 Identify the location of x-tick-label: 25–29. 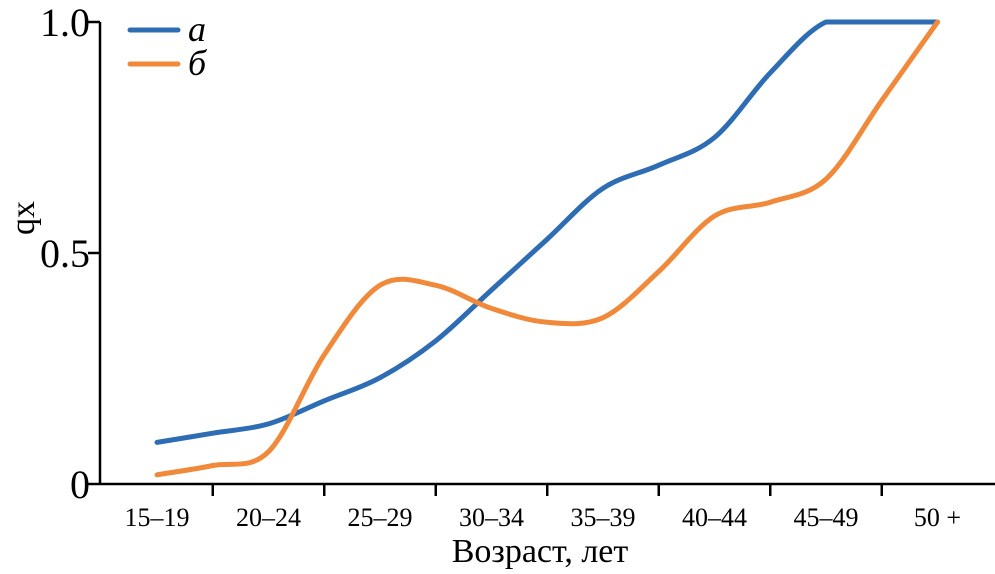
(380, 517).